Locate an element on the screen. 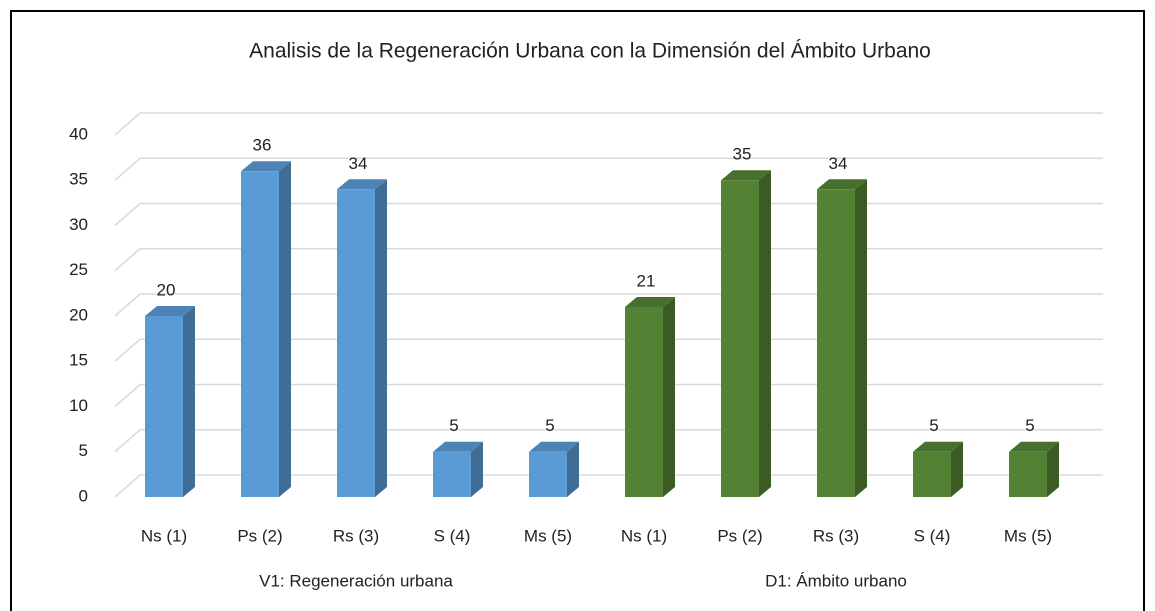 This screenshot has height=611, width=1155. y-tick-label: 40 is located at coordinates (78, 133).